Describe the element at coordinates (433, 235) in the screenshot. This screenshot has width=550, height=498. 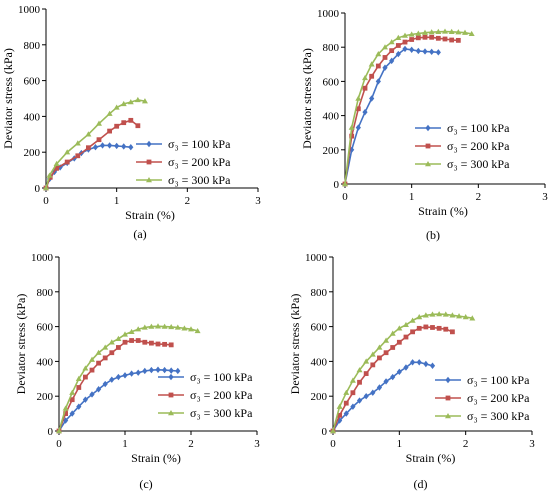
I see `panel-label: (b)` at that location.